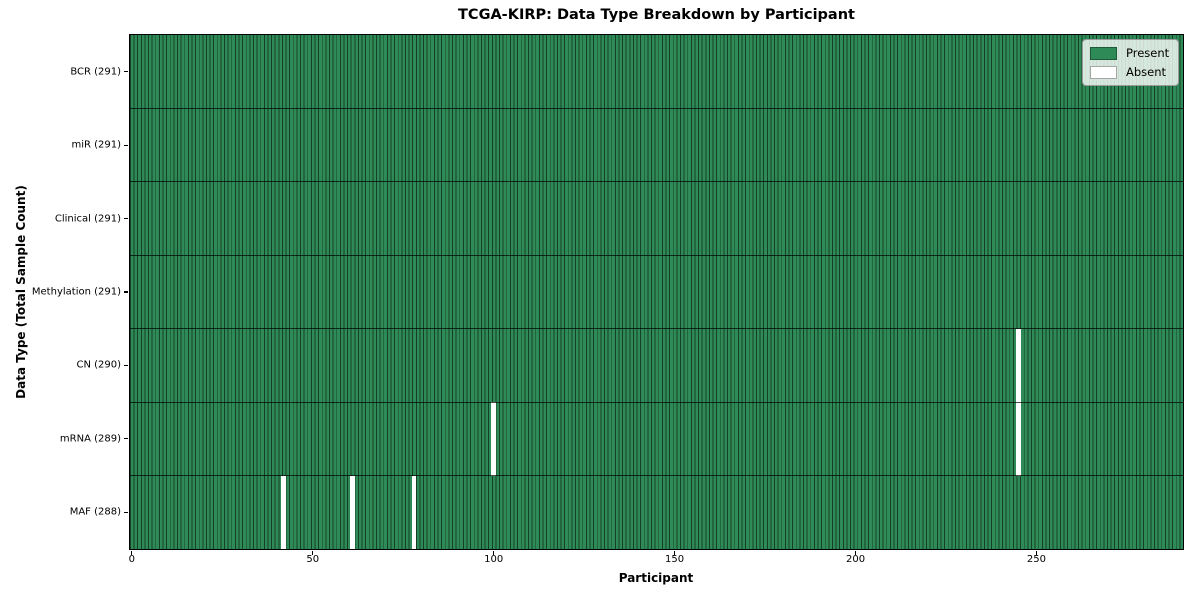  I want to click on x-tick-label: 100, so click(494, 559).